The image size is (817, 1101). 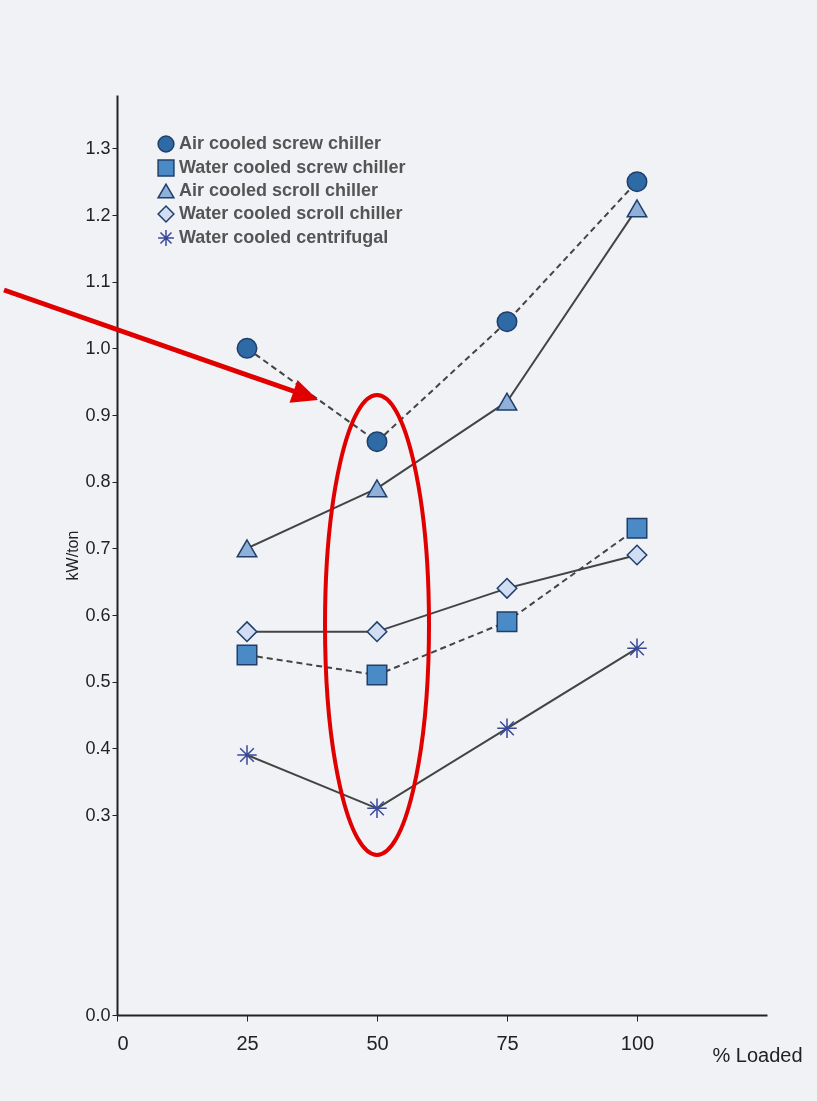 What do you see at coordinates (98, 414) in the screenshot?
I see `y-tick-label: 0.9` at bounding box center [98, 414].